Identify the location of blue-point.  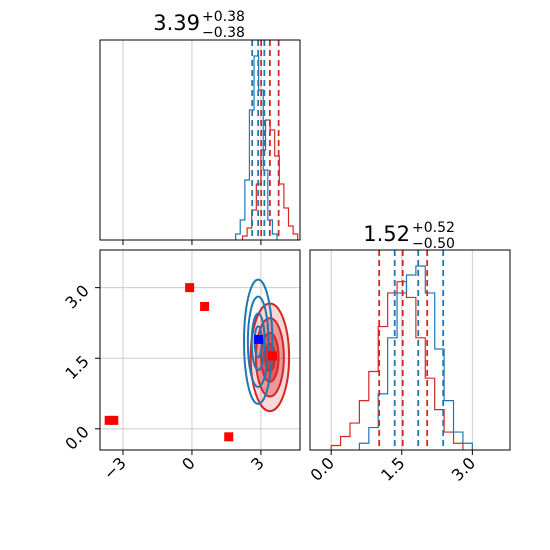
(259, 339).